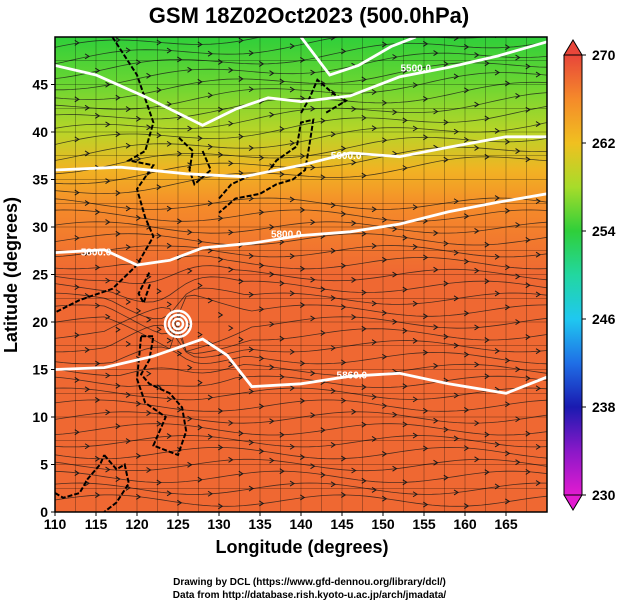 The height and width of the screenshot is (605, 619). What do you see at coordinates (11, 275) in the screenshot?
I see `y-axis-title: Latitude (degrees)` at bounding box center [11, 275].